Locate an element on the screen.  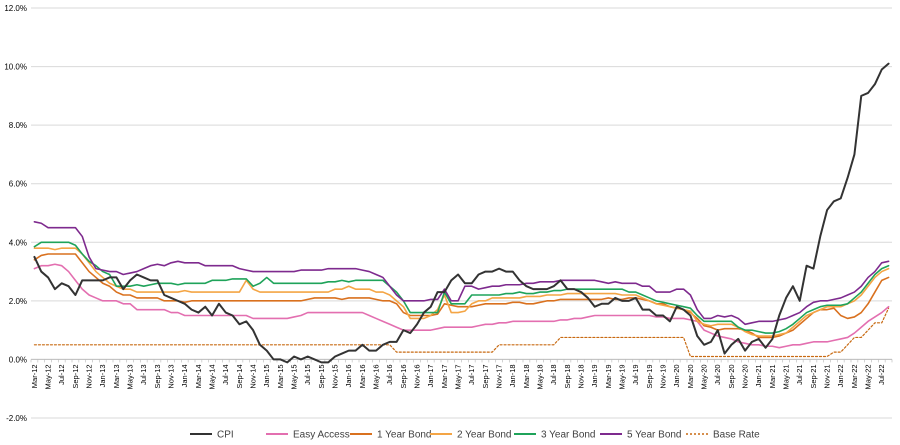
y-tick-label: 0.0% is located at coordinates (18, 359).